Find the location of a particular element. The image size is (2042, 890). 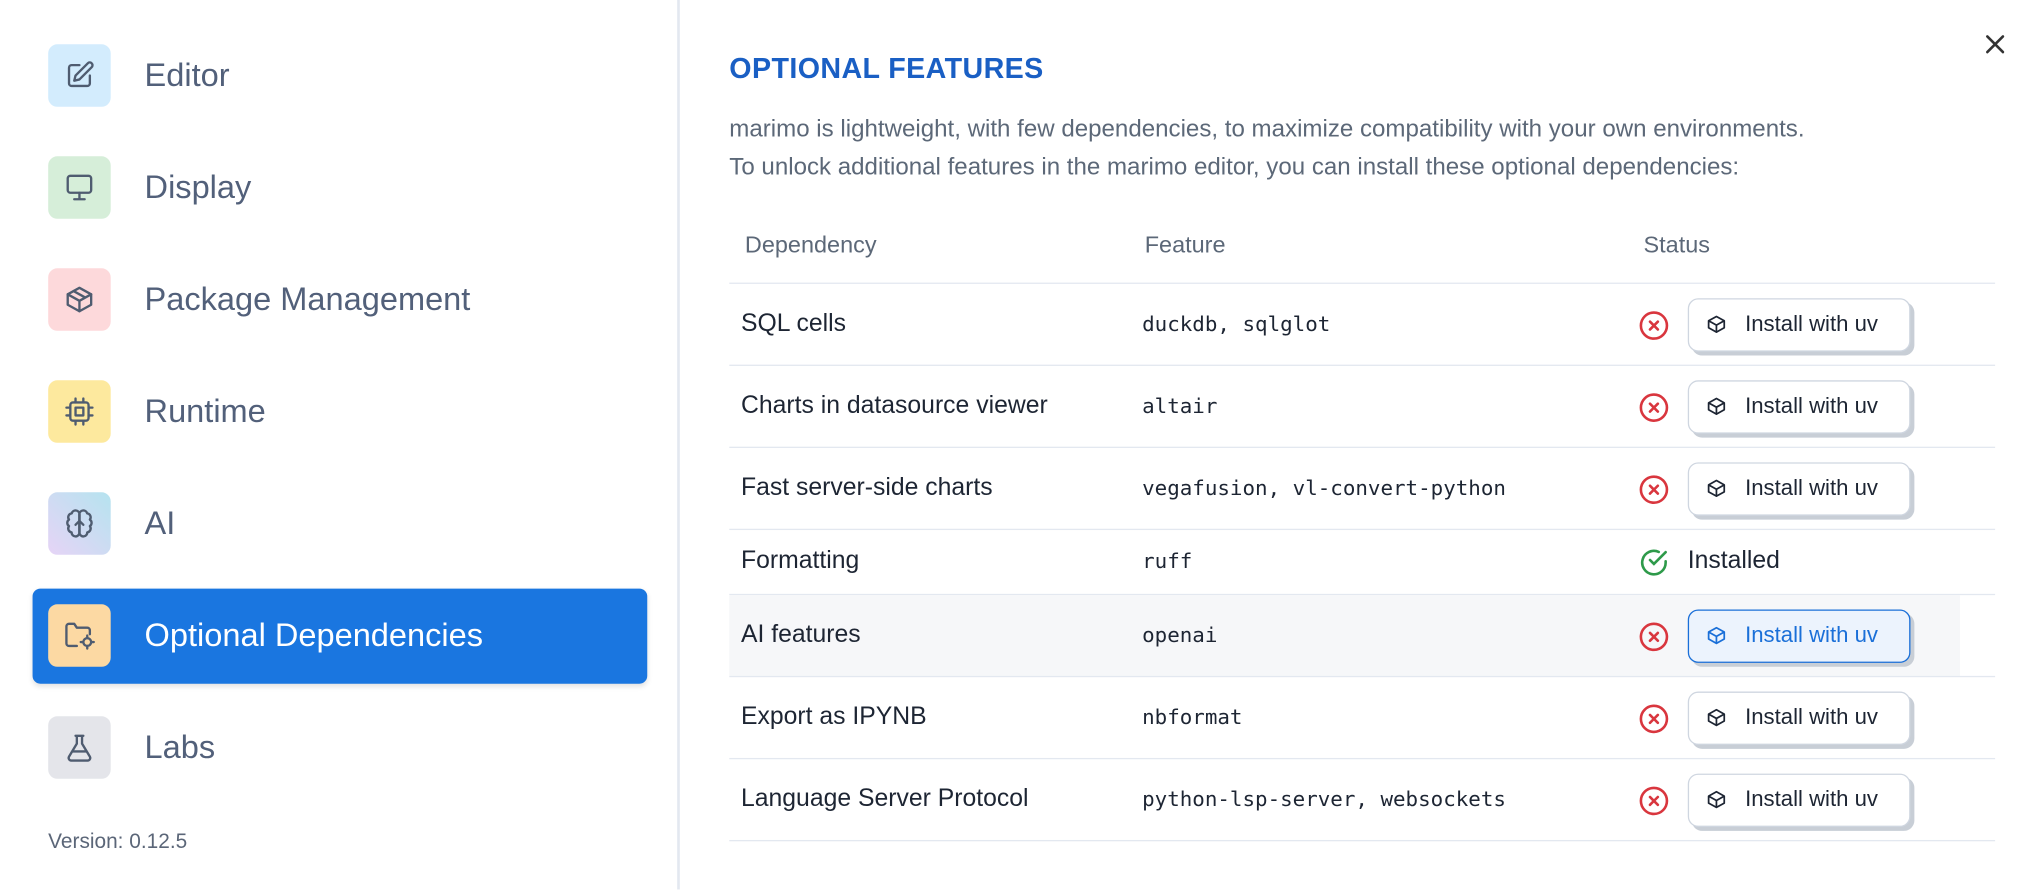

header-feature: Feature is located at coordinates (1185, 244).